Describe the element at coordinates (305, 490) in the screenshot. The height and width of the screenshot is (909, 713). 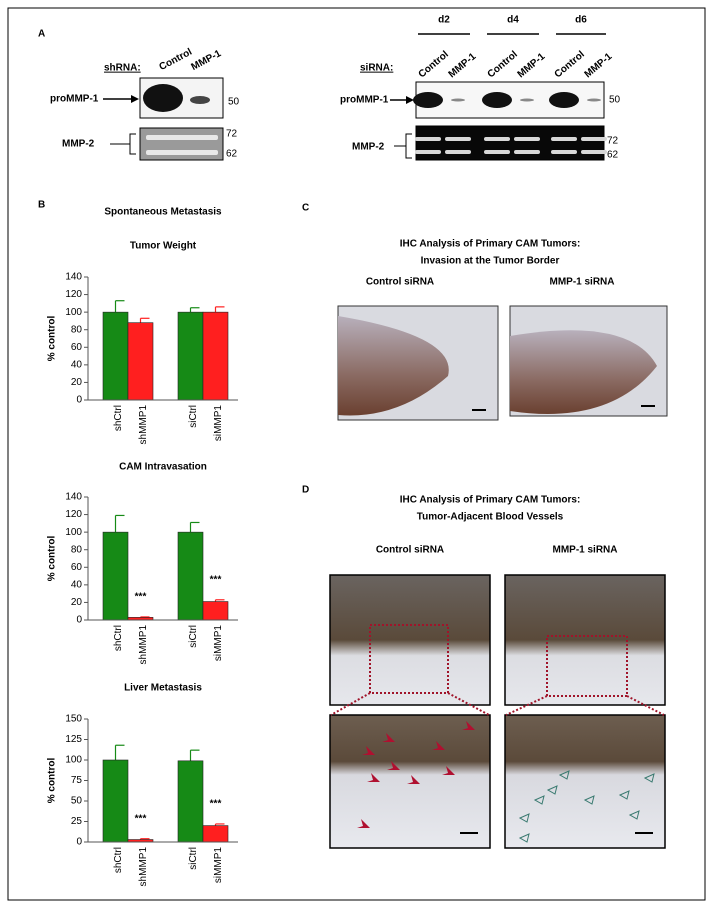
I see `panel-label: D` at that location.